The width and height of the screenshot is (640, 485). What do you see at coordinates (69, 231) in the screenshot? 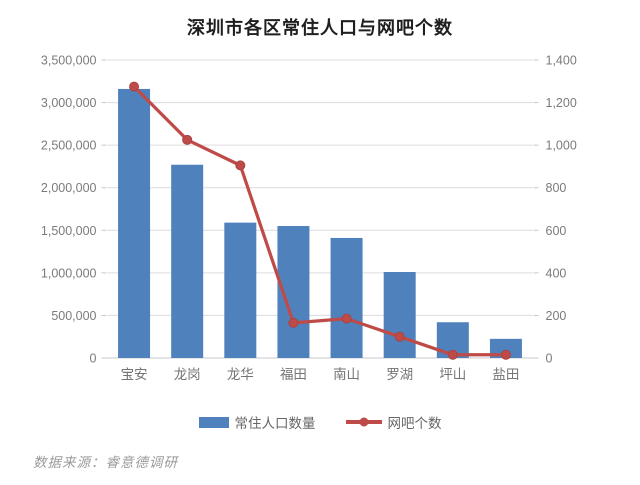
I see `left-axis-tick-label: 1,500,000` at bounding box center [69, 231].